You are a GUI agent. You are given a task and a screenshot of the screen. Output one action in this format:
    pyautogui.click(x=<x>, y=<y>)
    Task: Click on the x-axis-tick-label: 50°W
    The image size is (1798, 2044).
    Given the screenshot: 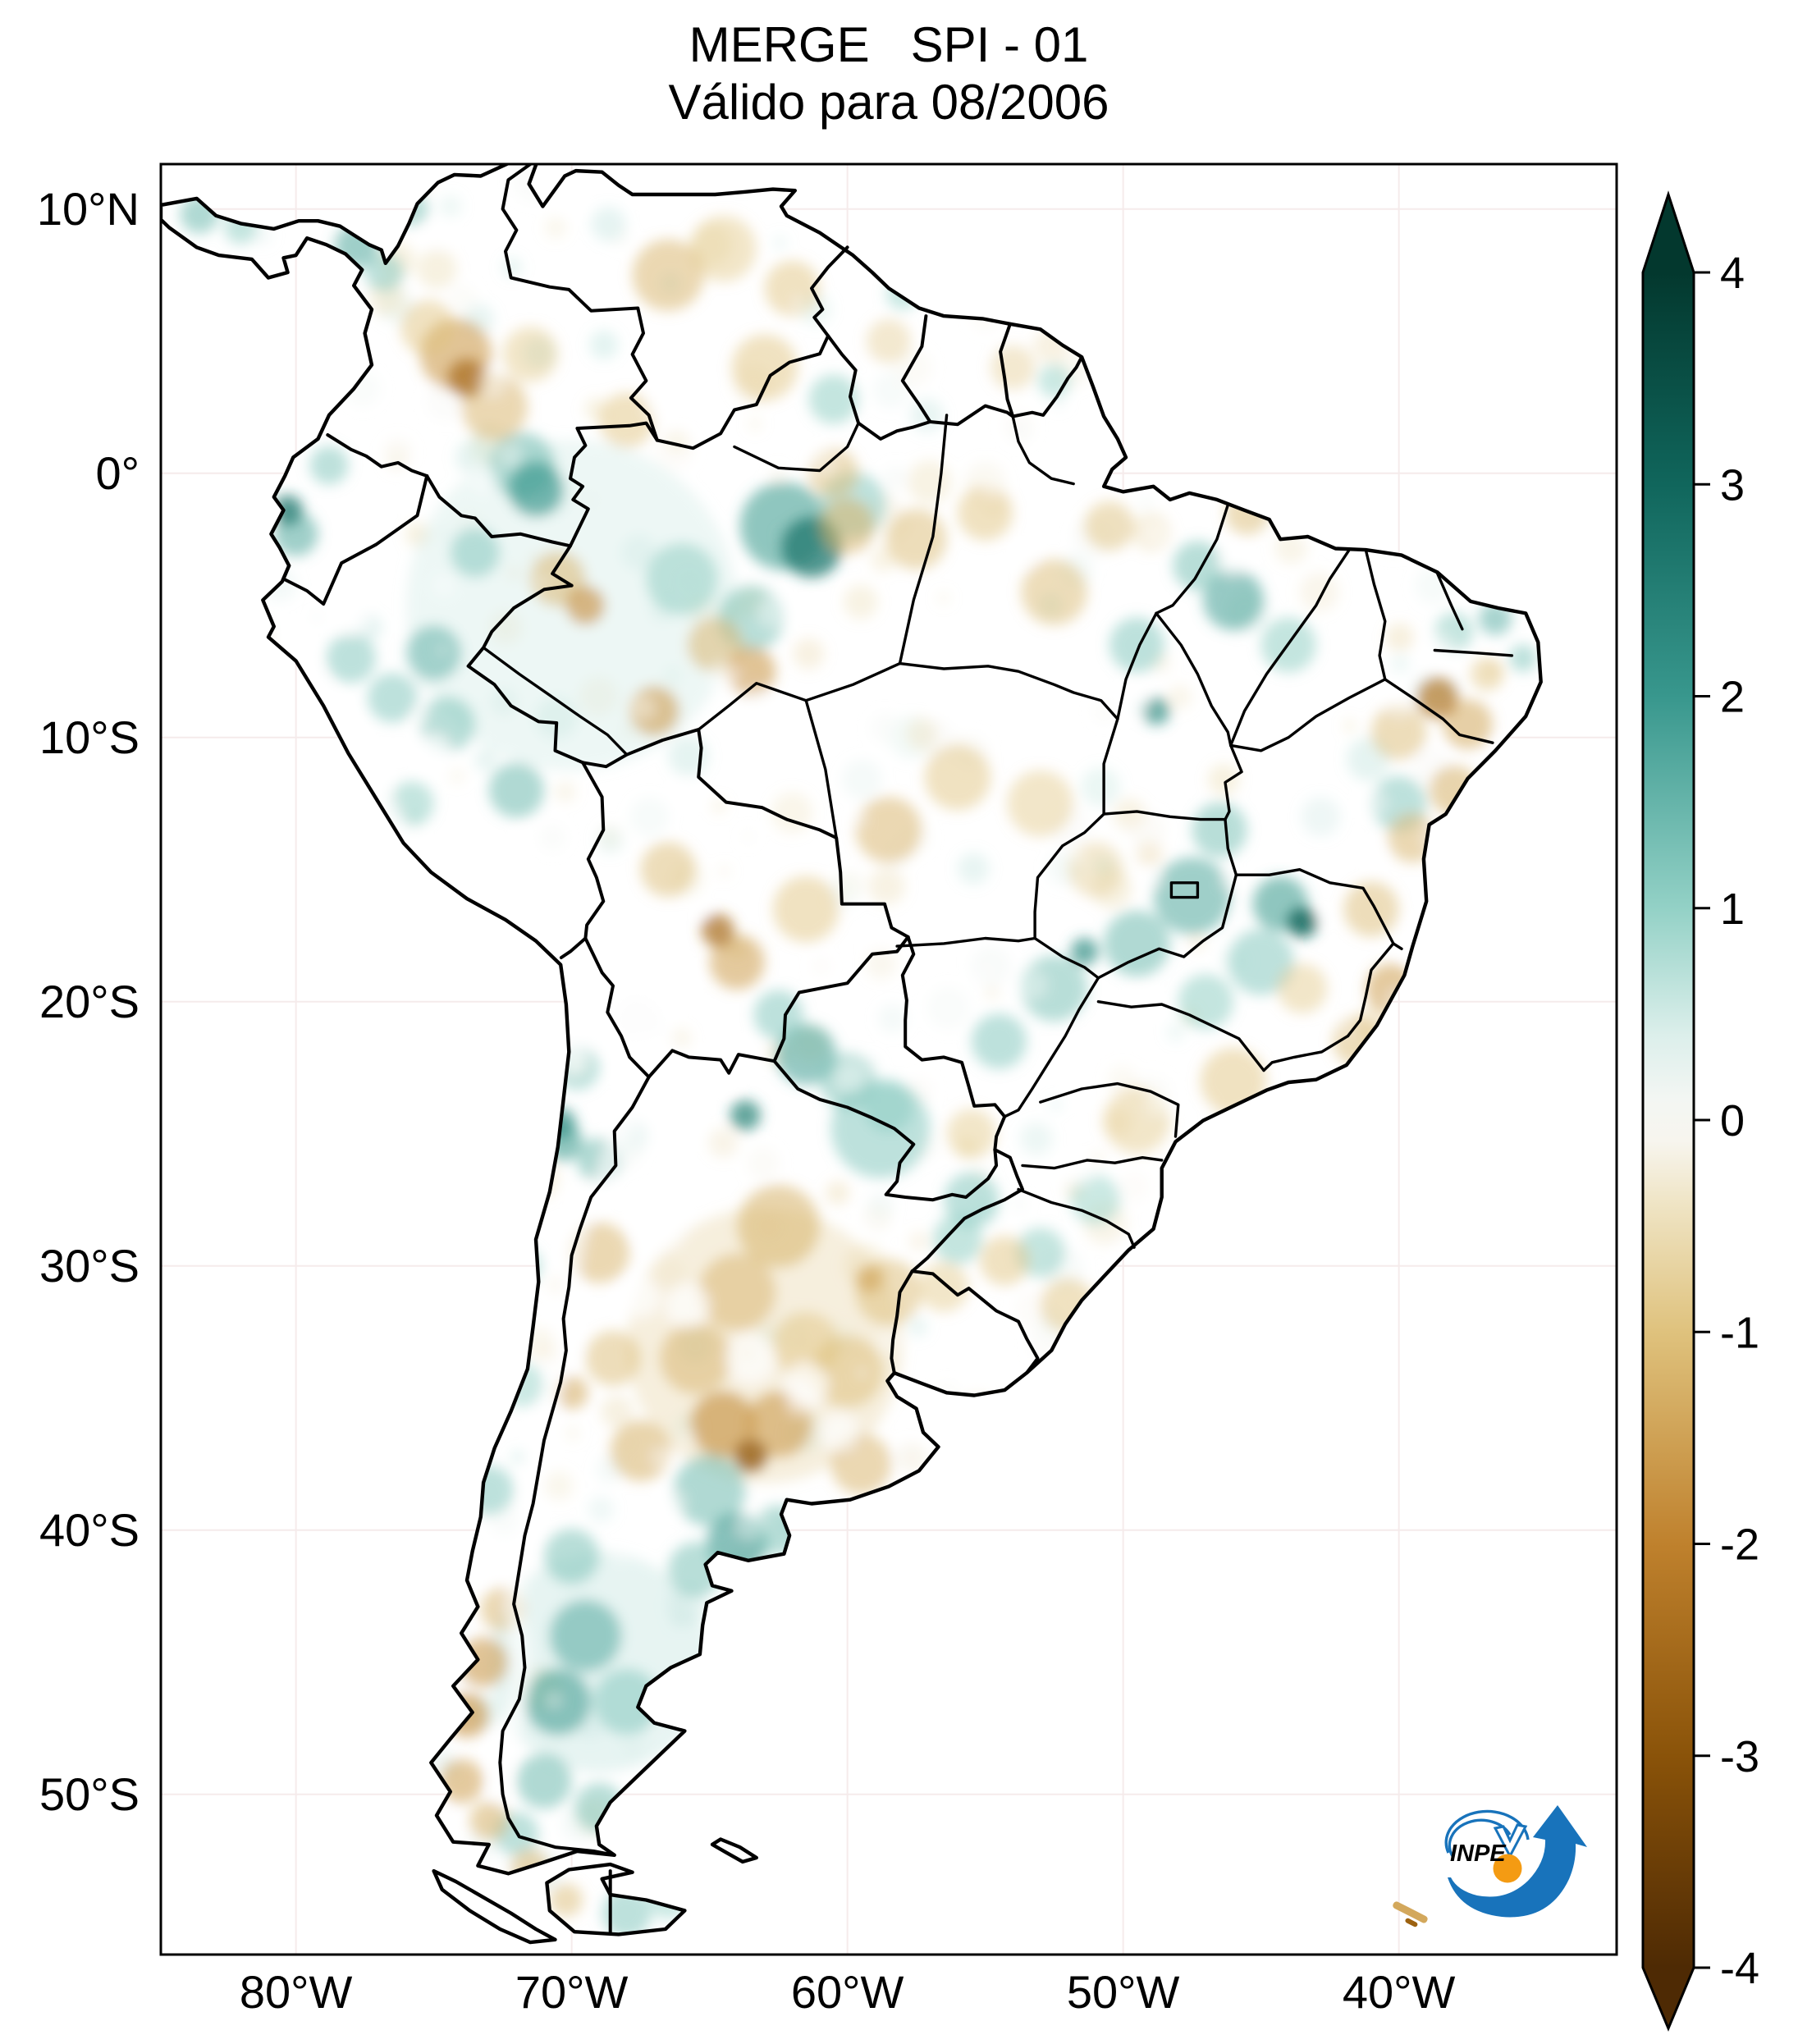 What is the action you would take?
    pyautogui.click(x=1123, y=1992)
    